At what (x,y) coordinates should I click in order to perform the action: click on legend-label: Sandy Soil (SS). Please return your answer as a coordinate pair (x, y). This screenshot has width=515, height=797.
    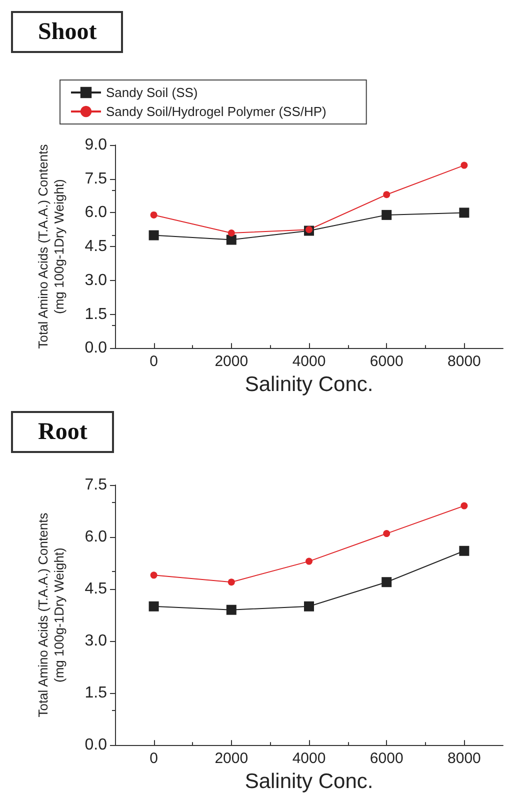
    Looking at the image, I should click on (152, 92).